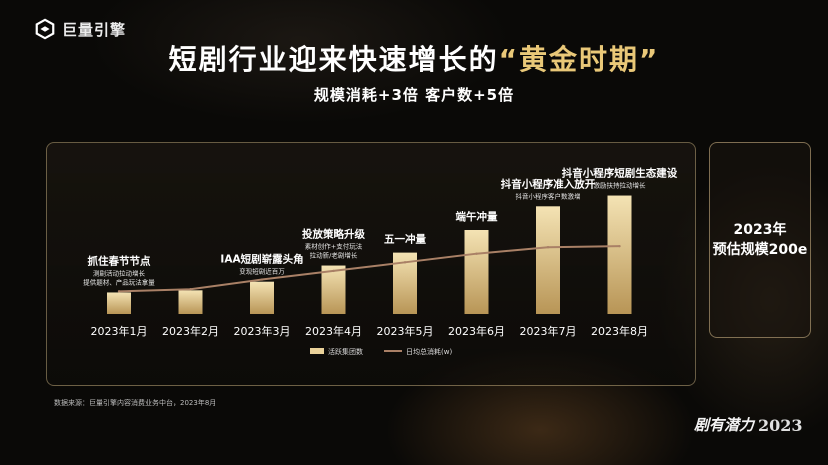 The height and width of the screenshot is (465, 828). What do you see at coordinates (414, 95) in the screenshot?
I see `page-subtitle: 规模消耗+3倍 客户数+5倍` at bounding box center [414, 95].